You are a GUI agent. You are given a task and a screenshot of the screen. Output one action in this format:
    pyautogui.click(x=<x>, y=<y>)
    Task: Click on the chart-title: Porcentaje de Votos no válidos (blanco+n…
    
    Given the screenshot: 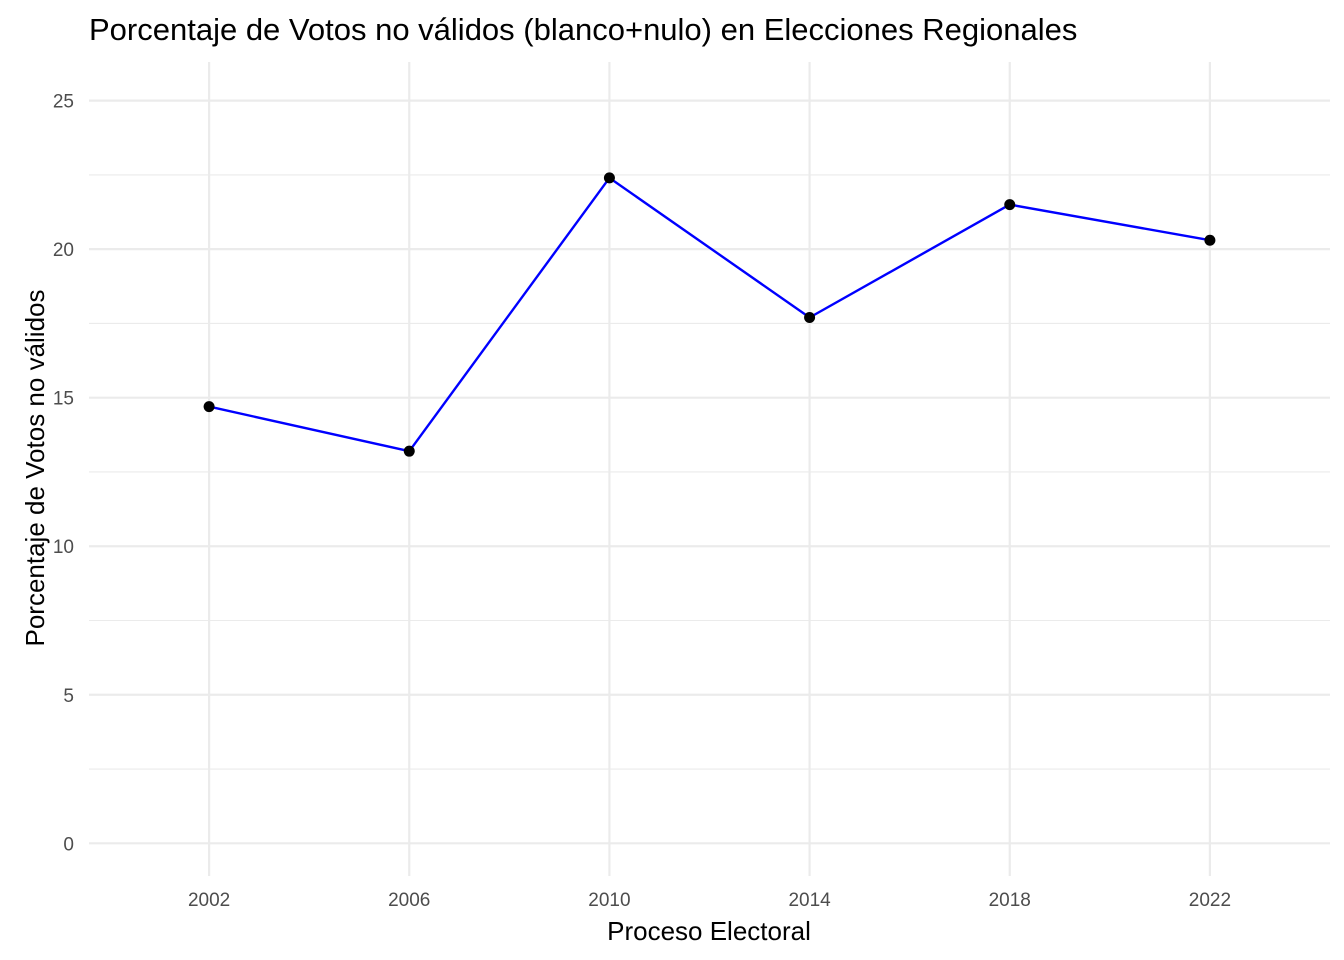 What is the action you would take?
    pyautogui.click(x=583, y=29)
    